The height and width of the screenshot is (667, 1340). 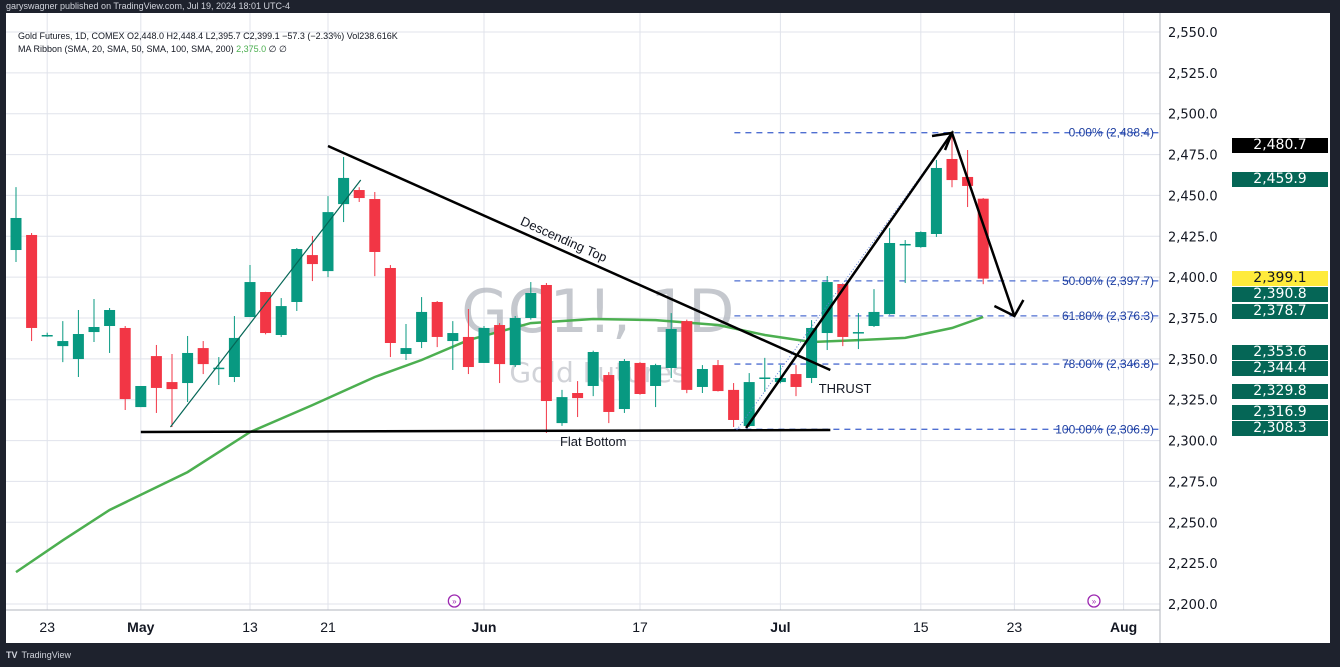 What do you see at coordinates (328, 627) in the screenshot?
I see `time-tick-label: 21` at bounding box center [328, 627].